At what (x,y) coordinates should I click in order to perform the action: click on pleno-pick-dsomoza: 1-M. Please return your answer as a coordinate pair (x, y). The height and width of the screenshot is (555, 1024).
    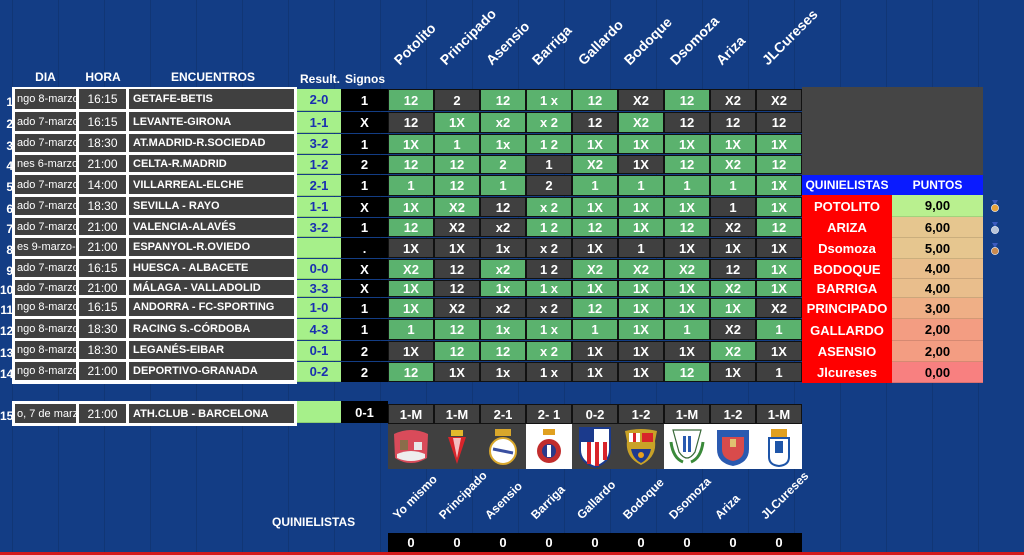
    Looking at the image, I should click on (687, 414).